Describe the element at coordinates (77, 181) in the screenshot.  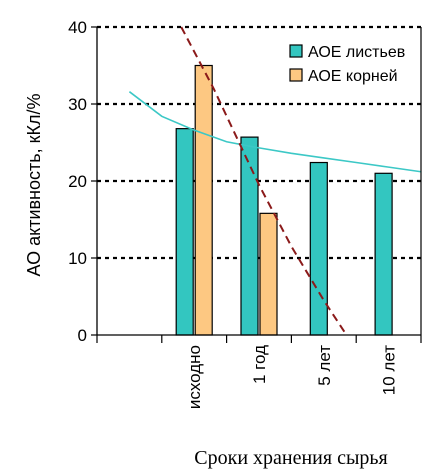
I see `y-tick-label: 20` at that location.